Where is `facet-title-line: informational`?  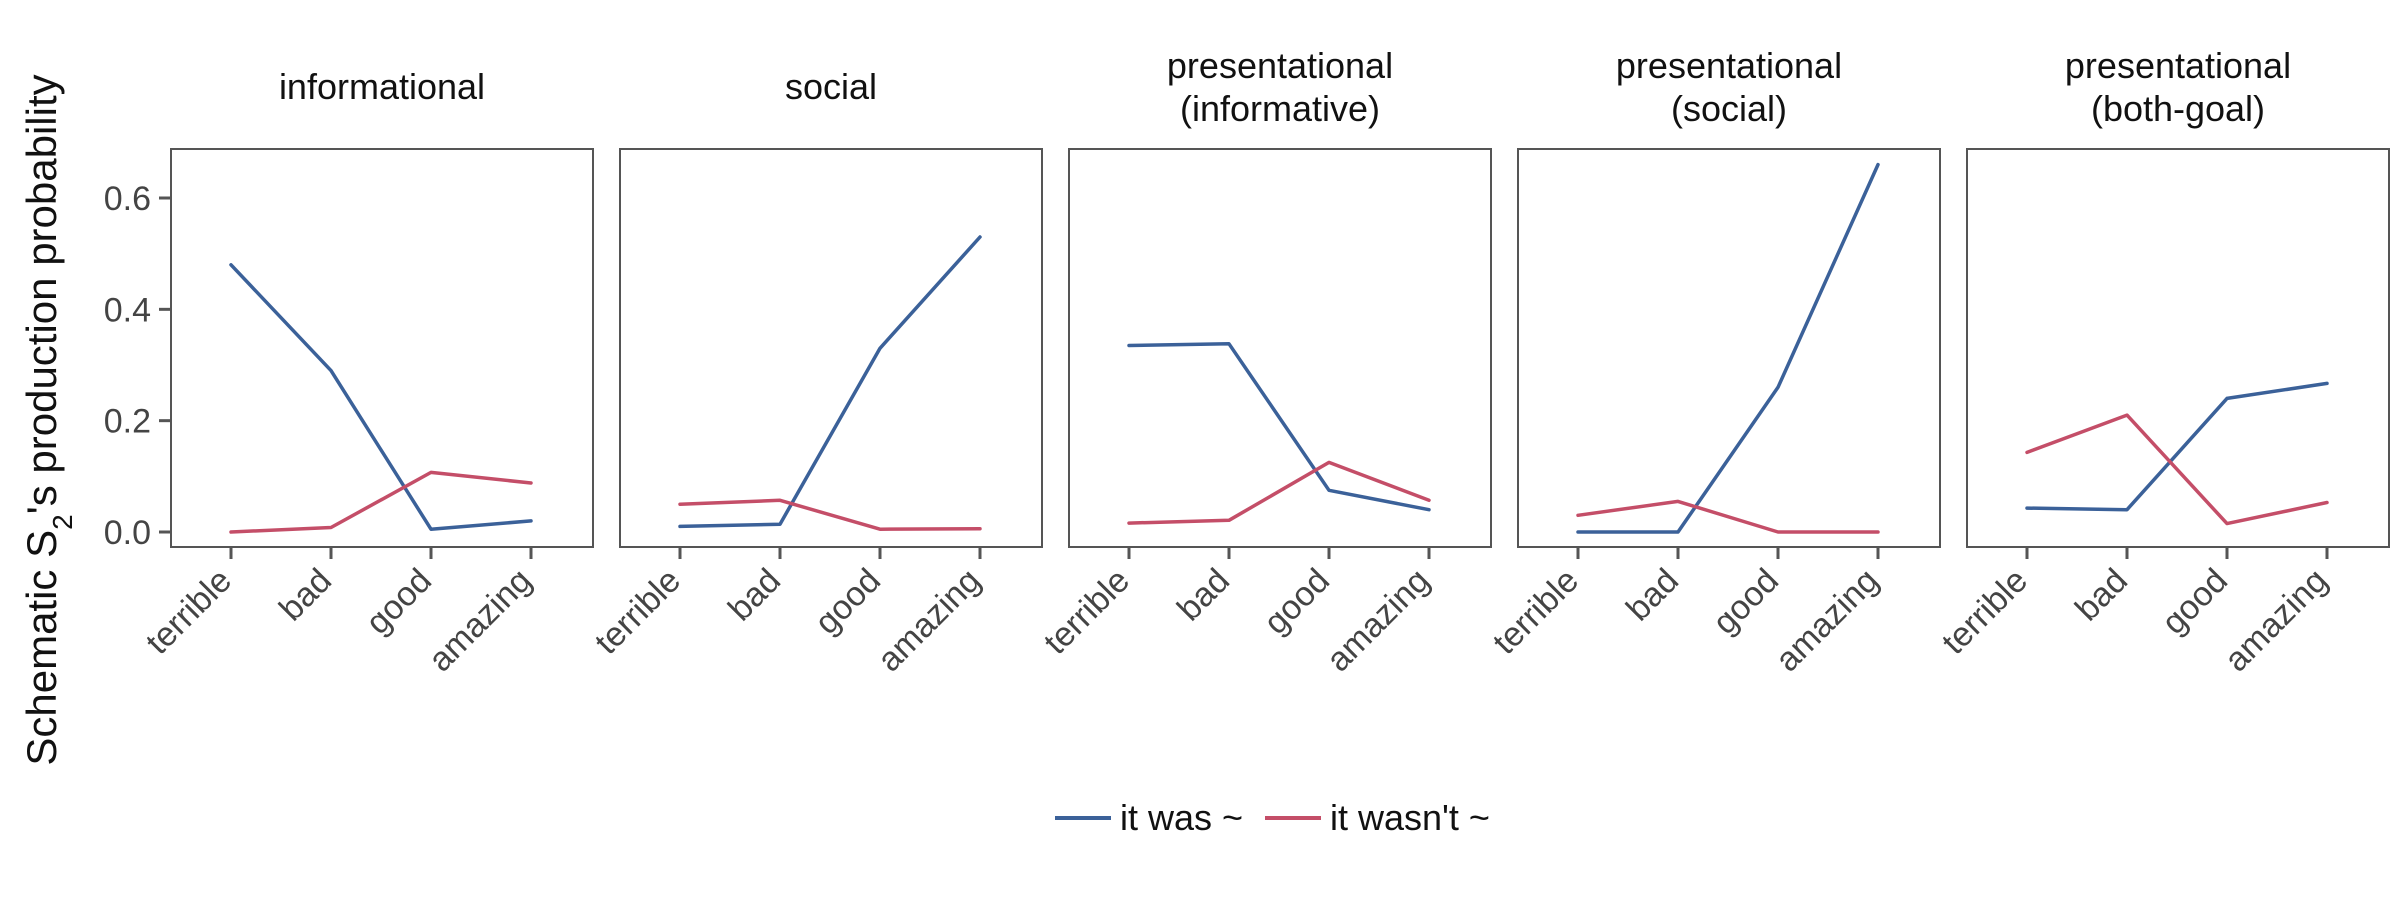
facet-title-line: informational is located at coordinates (382, 86).